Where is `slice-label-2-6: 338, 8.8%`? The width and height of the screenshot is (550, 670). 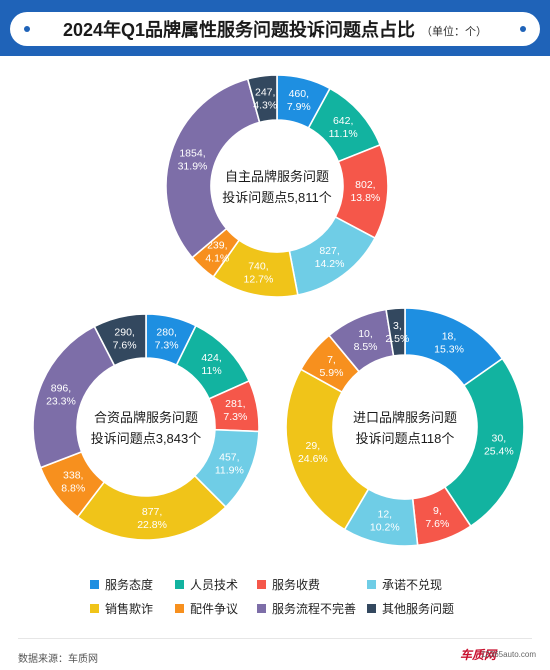
slice-label-2-6: 338, 8.8% is located at coordinates (73, 482).